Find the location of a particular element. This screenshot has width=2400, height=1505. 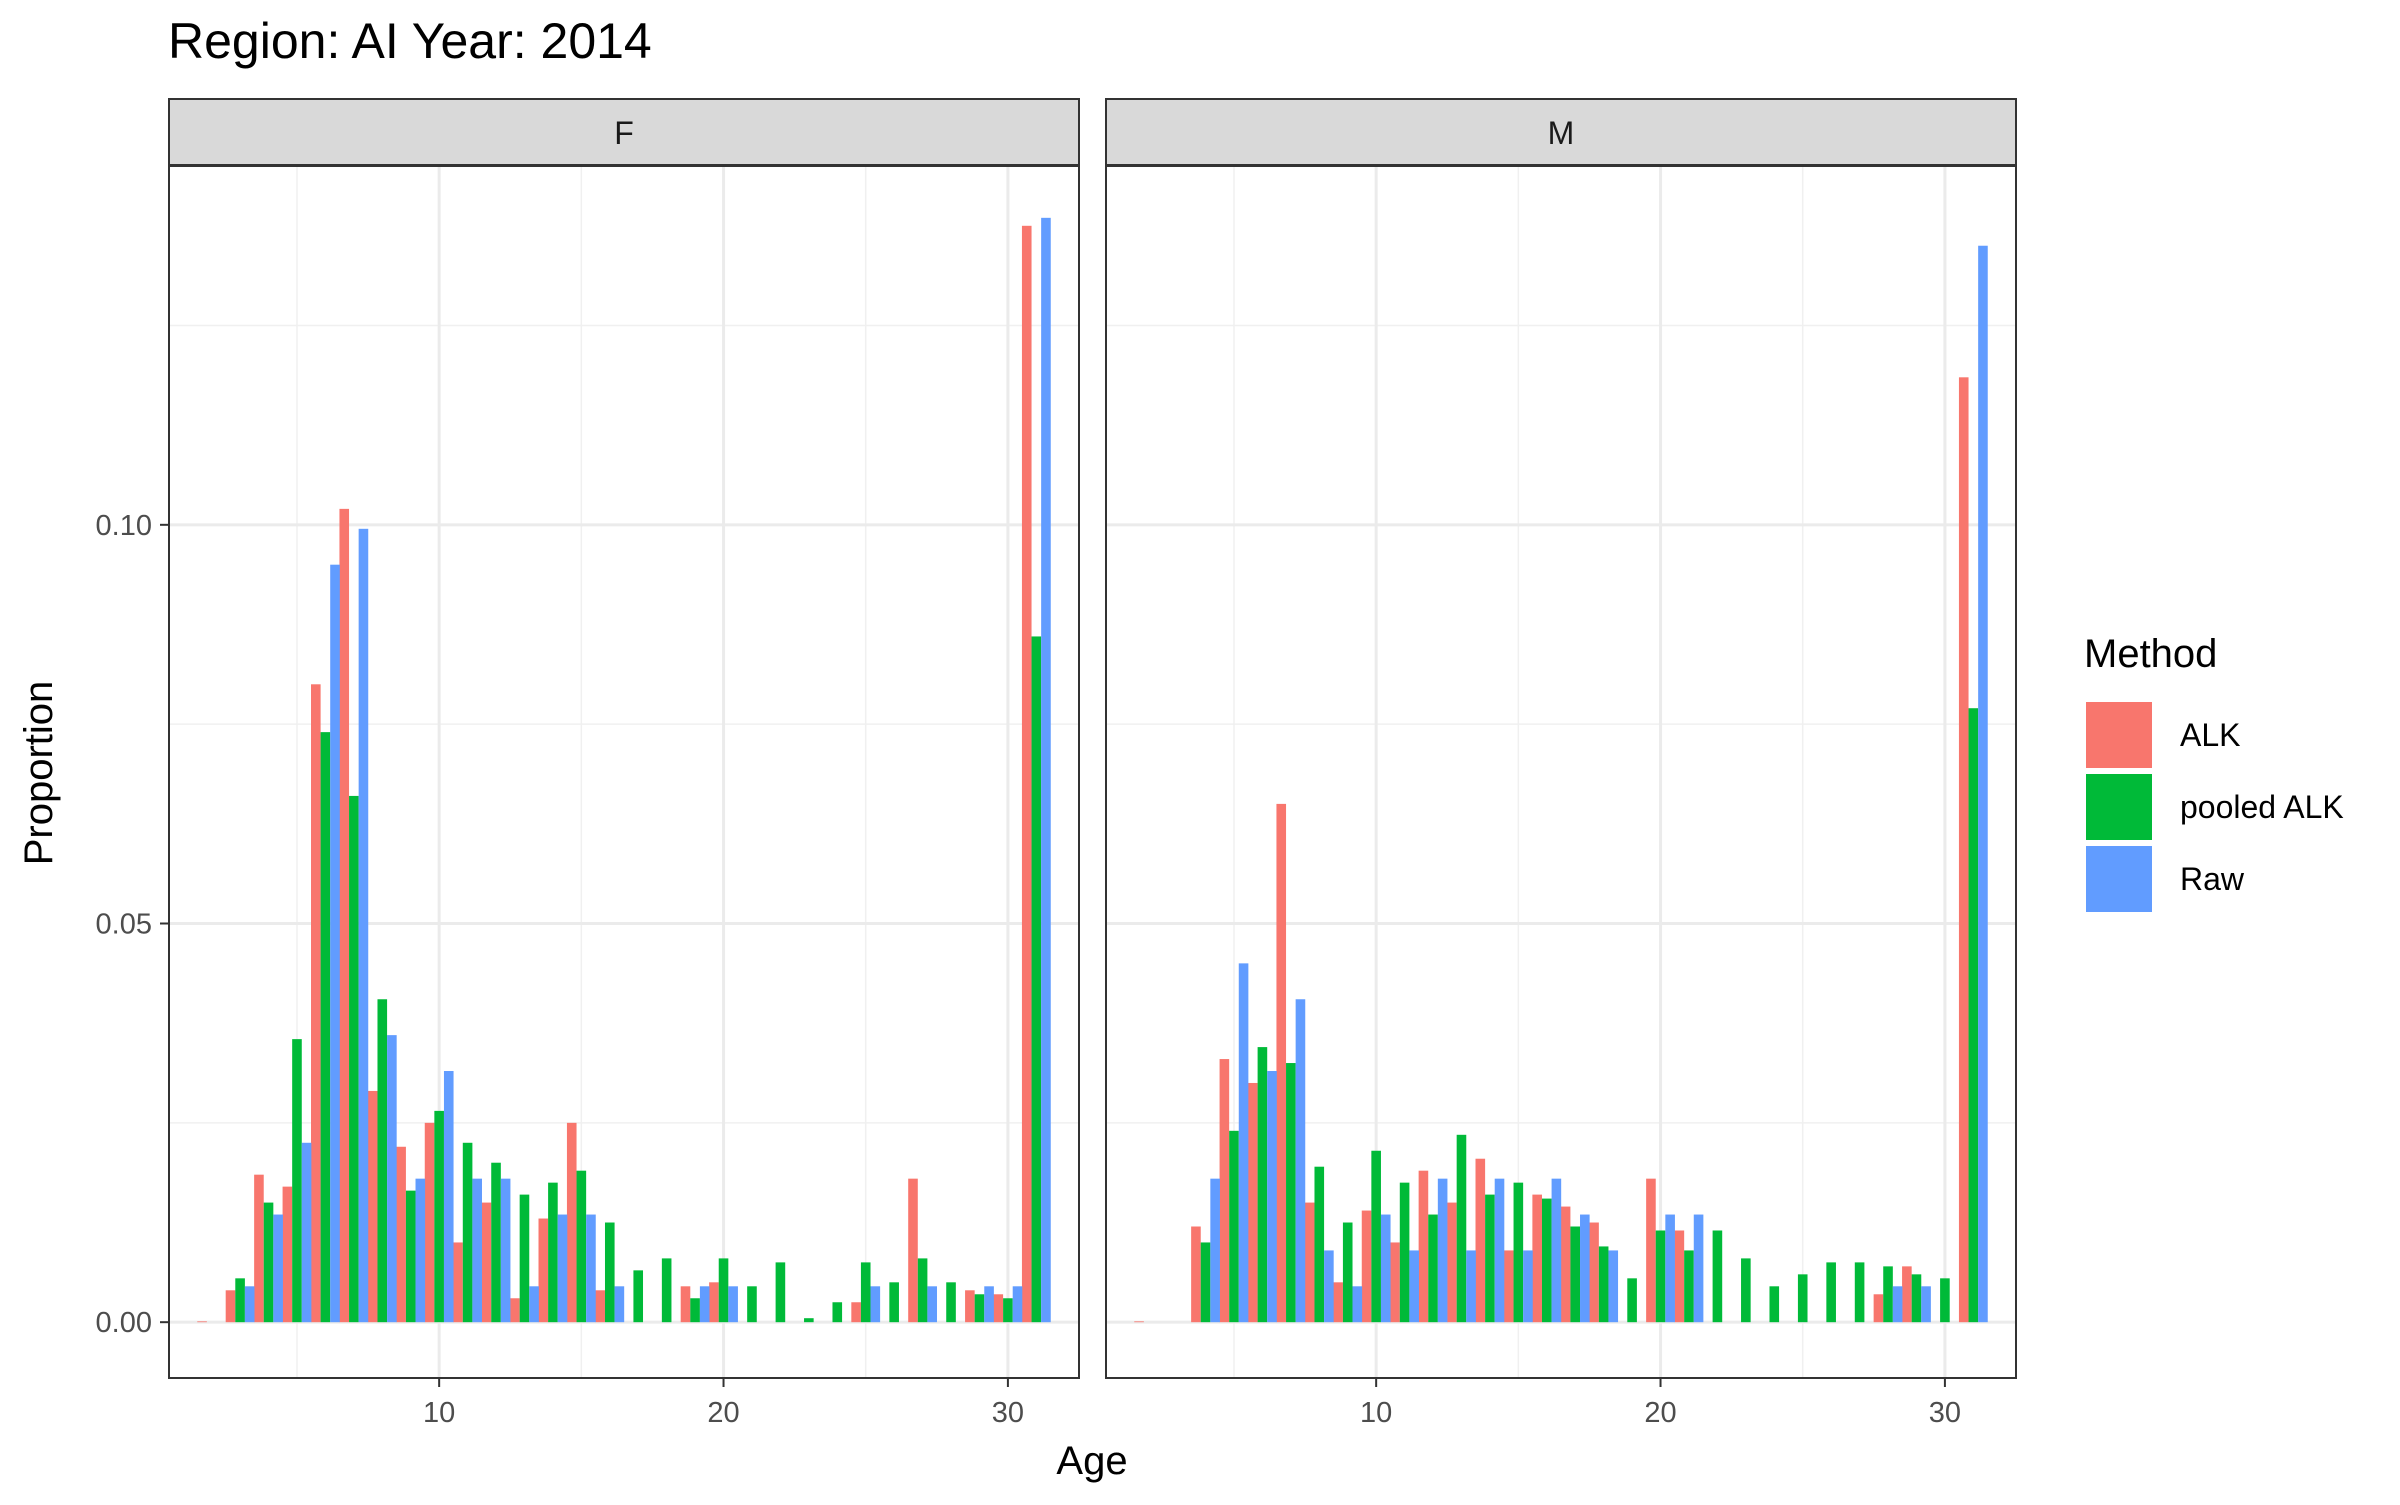

x-tick-label: 20 is located at coordinates (723, 1413).